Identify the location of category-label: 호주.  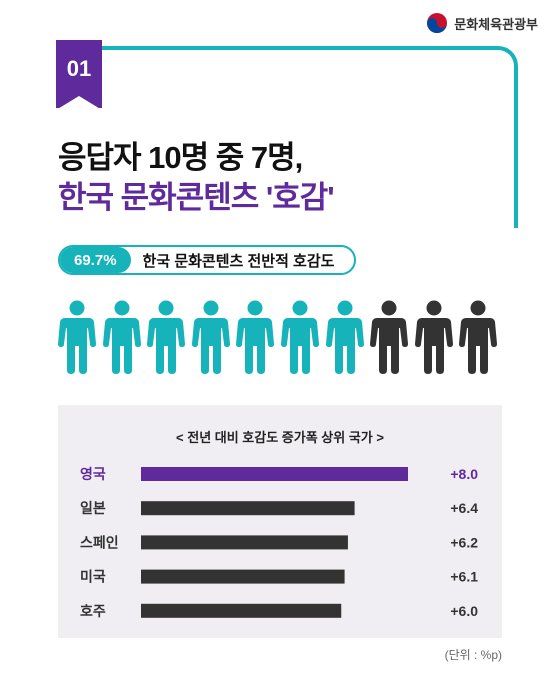
(93, 611).